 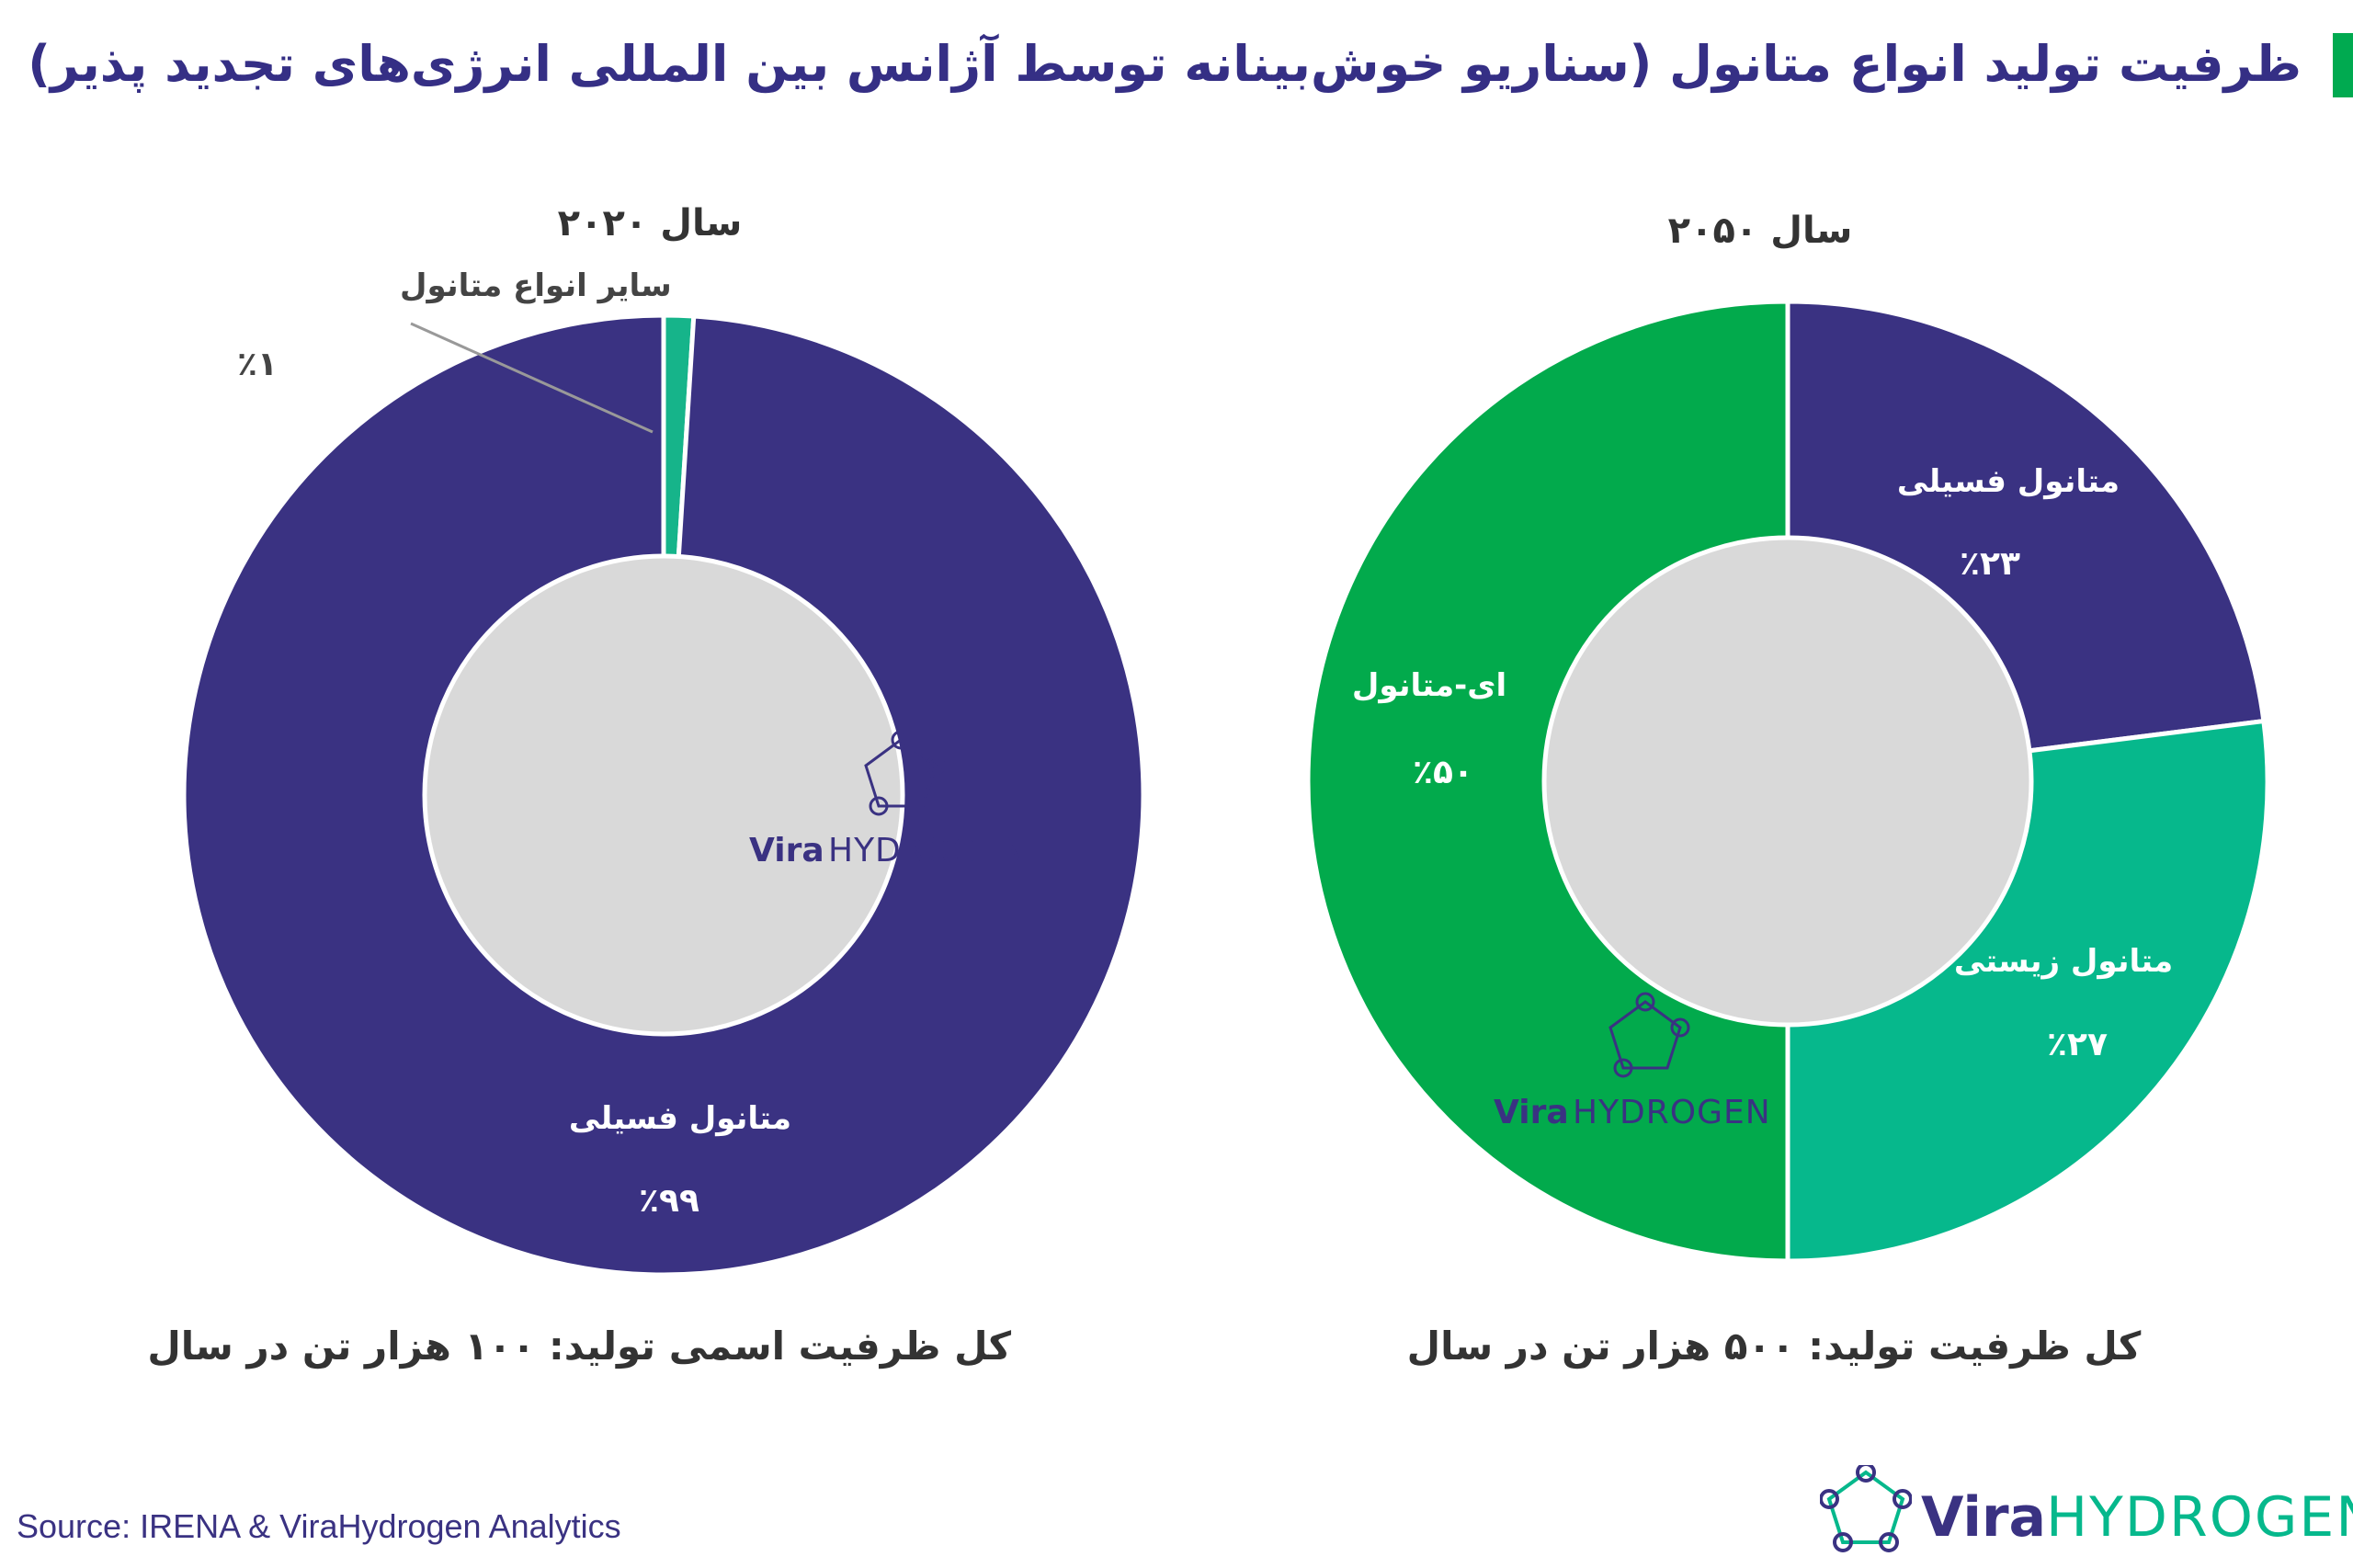 What do you see at coordinates (1984, 1517) in the screenshot?
I see `logo-brand-bold: Vira` at bounding box center [1984, 1517].